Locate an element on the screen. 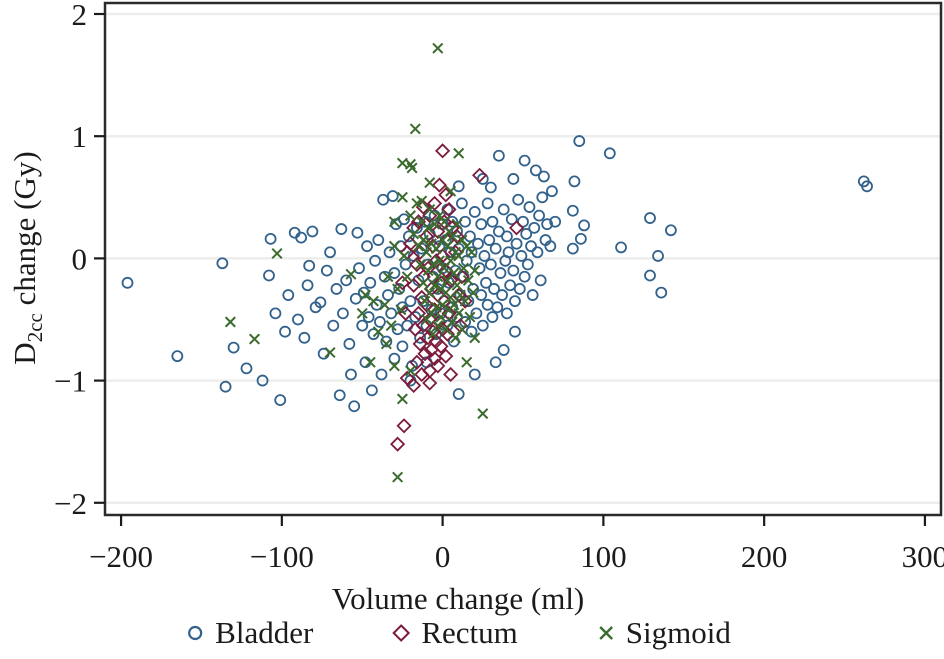  x-tick-label: −200 is located at coordinates (121, 556).